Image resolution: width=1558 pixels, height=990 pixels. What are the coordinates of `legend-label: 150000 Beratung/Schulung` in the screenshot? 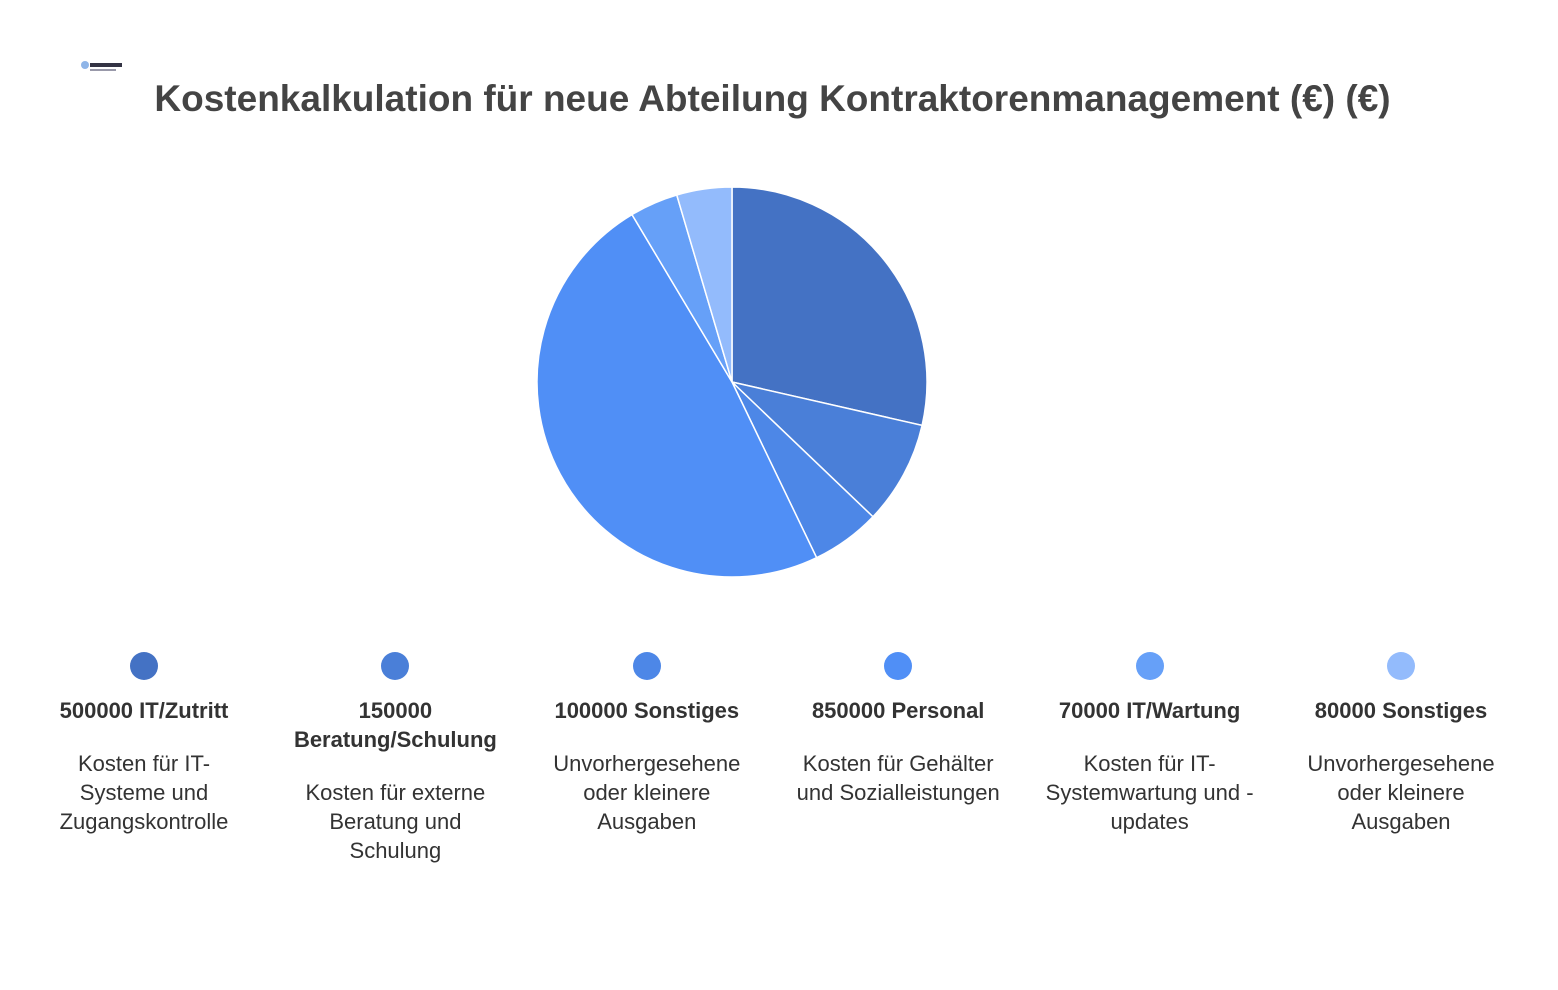 It's located at (395, 725).